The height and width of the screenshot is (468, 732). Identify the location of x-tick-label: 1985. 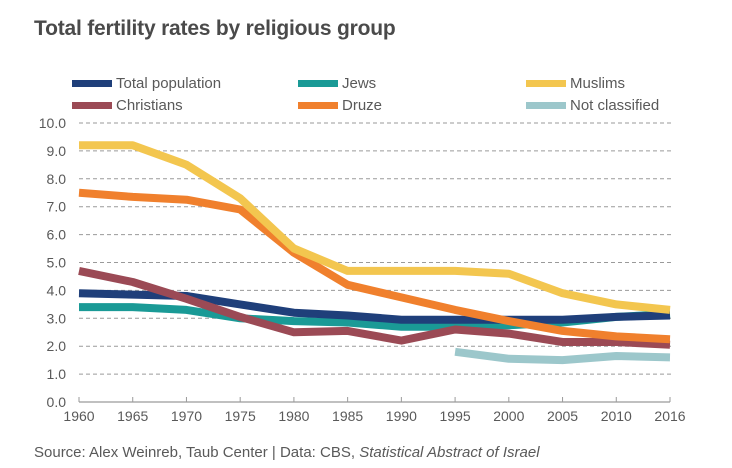
(347, 416).